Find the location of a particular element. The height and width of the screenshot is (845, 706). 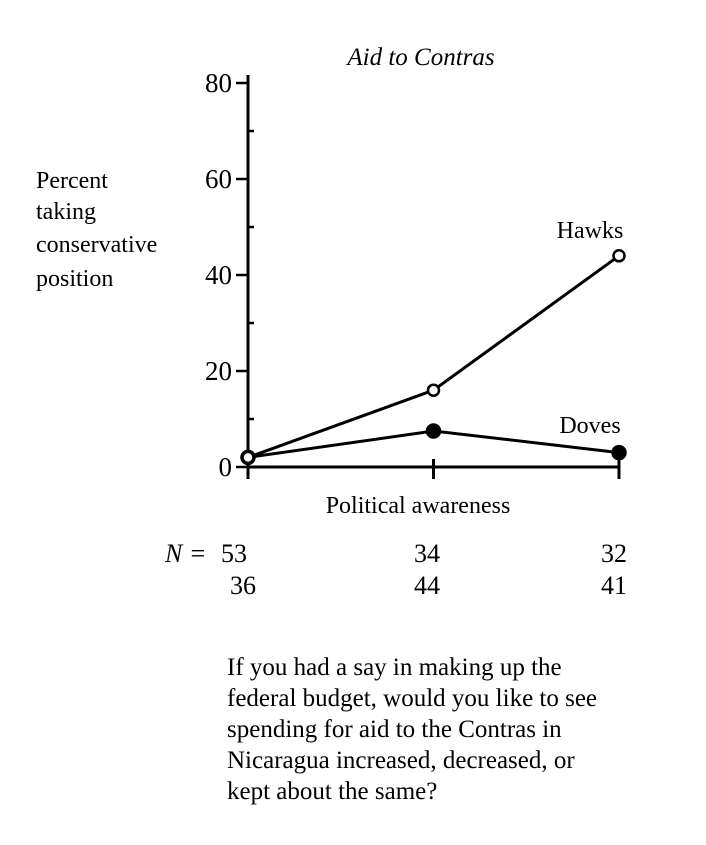

y-axis-label: Percent taking conservative position is located at coordinates (96, 230).